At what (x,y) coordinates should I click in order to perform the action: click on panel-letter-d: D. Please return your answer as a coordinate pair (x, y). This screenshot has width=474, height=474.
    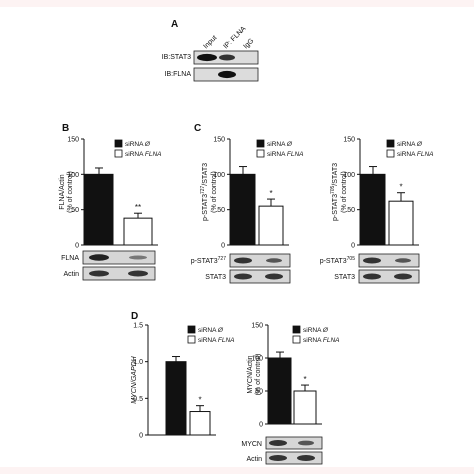
    Looking at the image, I should click on (134, 316).